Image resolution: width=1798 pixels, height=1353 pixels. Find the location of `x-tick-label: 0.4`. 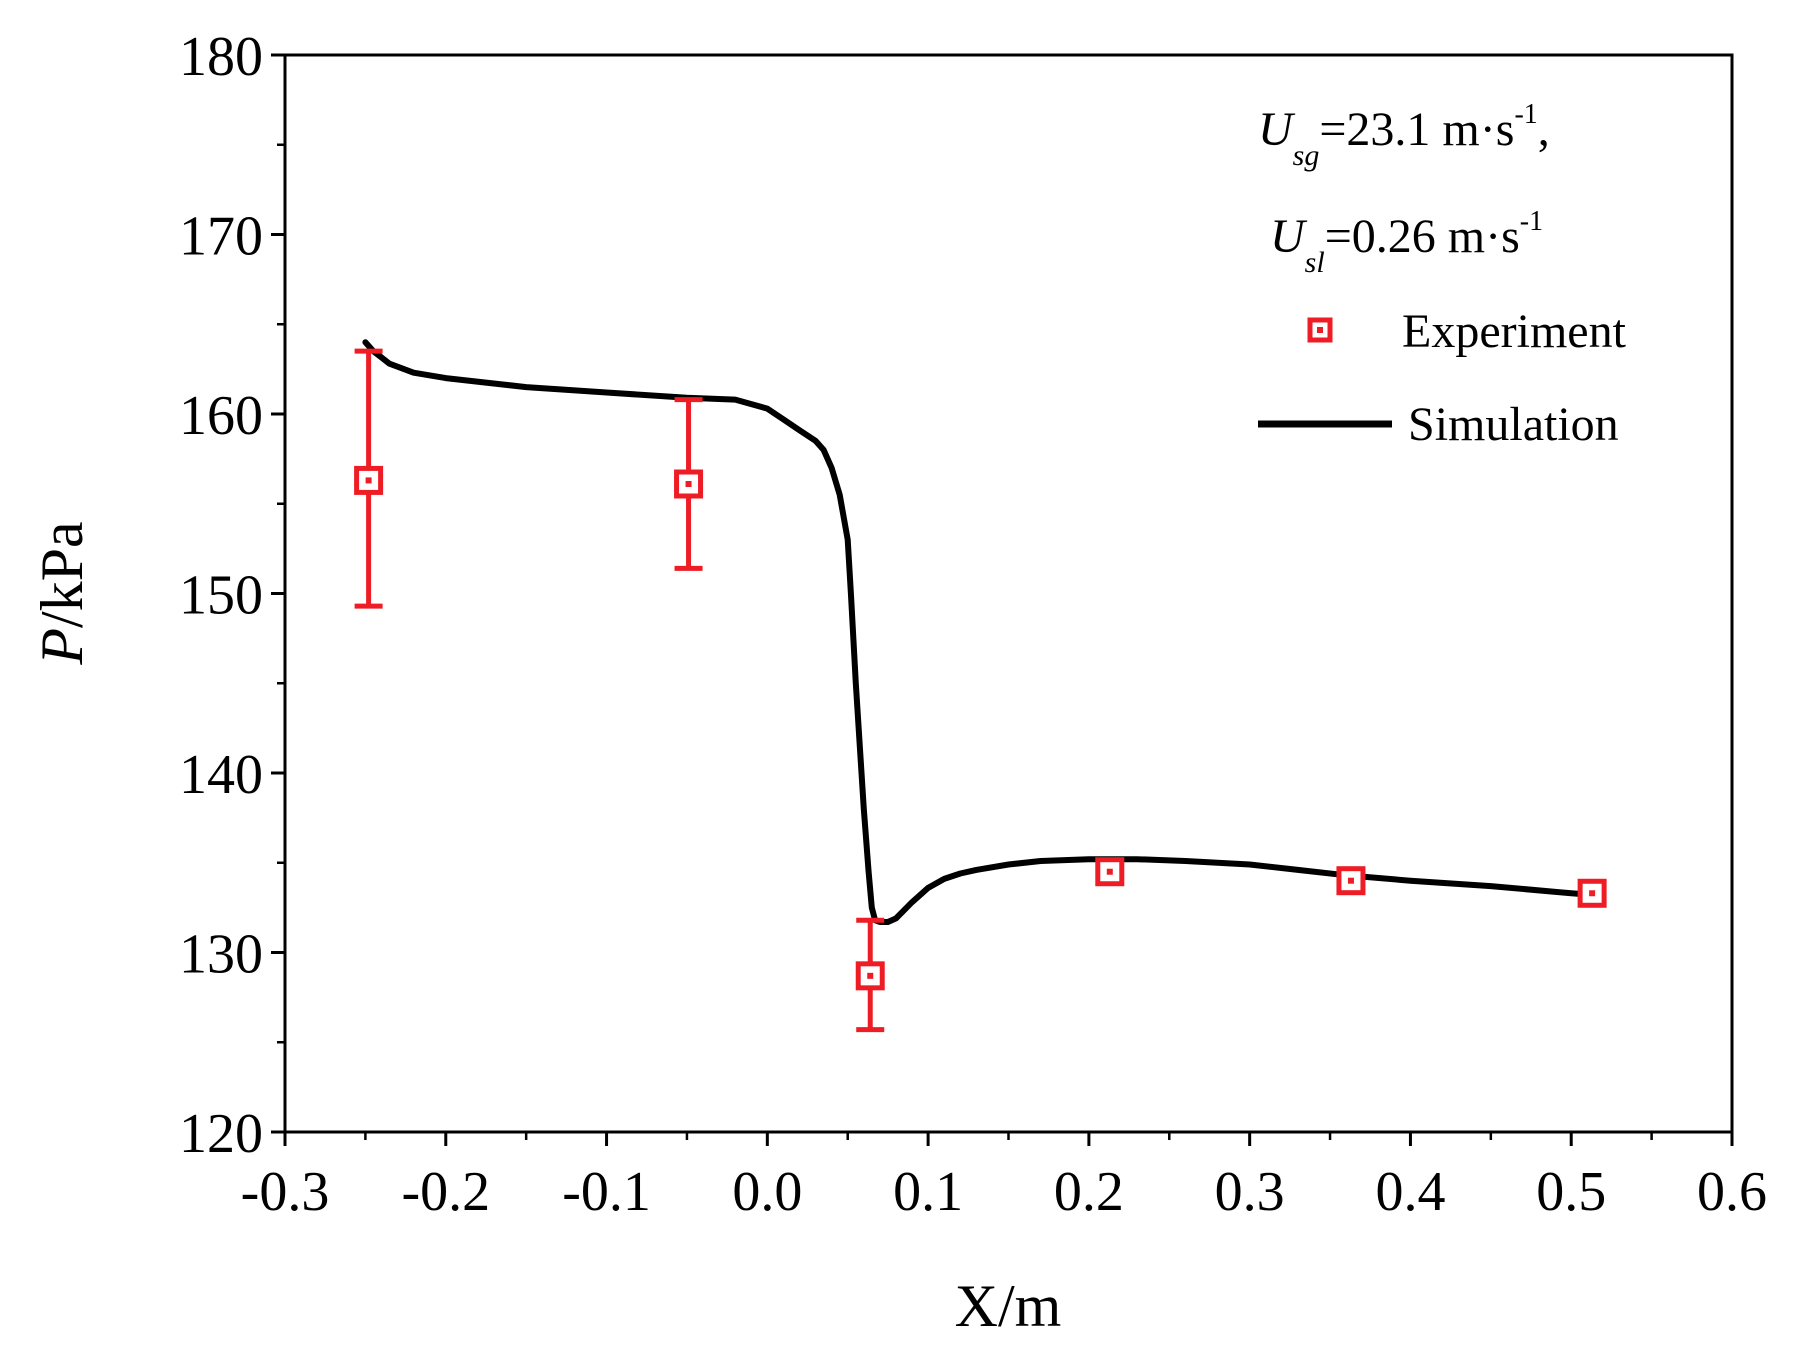

x-tick-label: 0.4 is located at coordinates (1410, 1192).